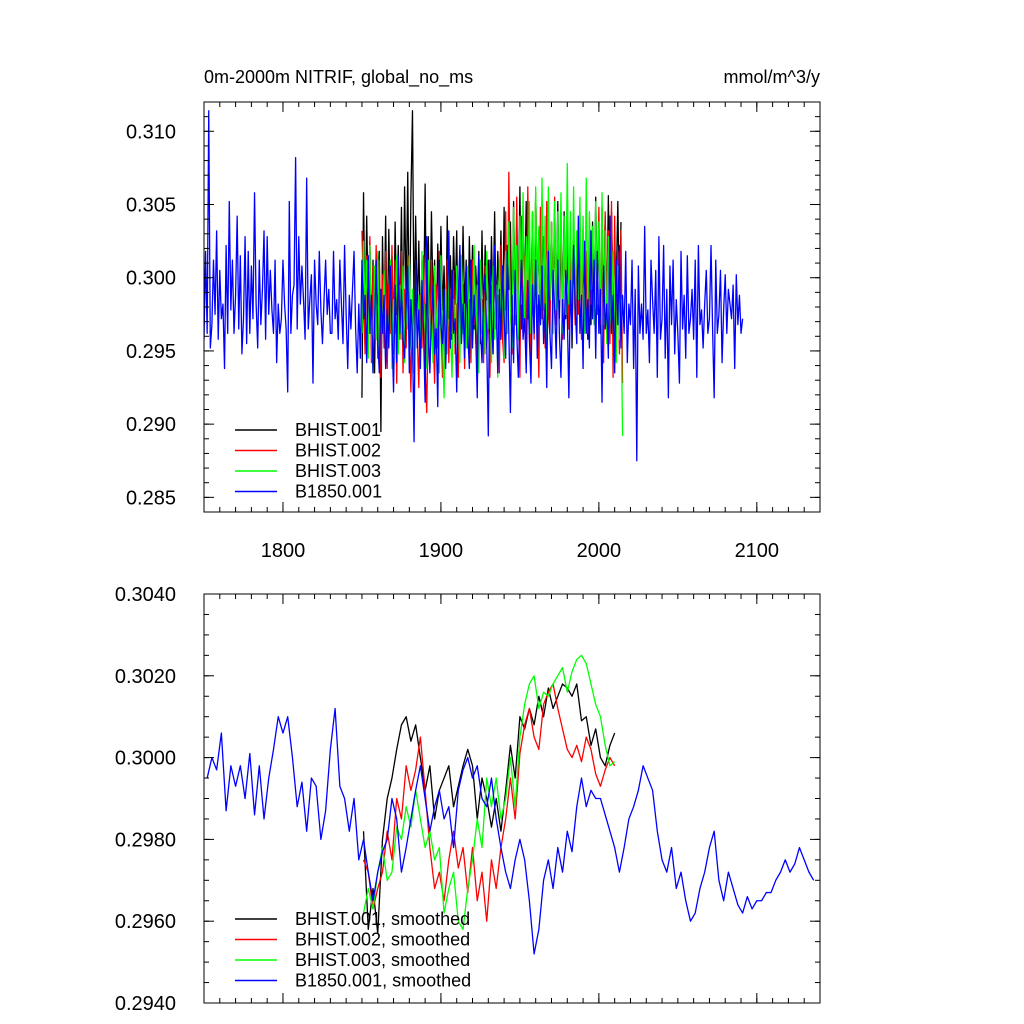  What do you see at coordinates (441, 551) in the screenshot?
I see `x-tick-label: 1900` at bounding box center [441, 551].